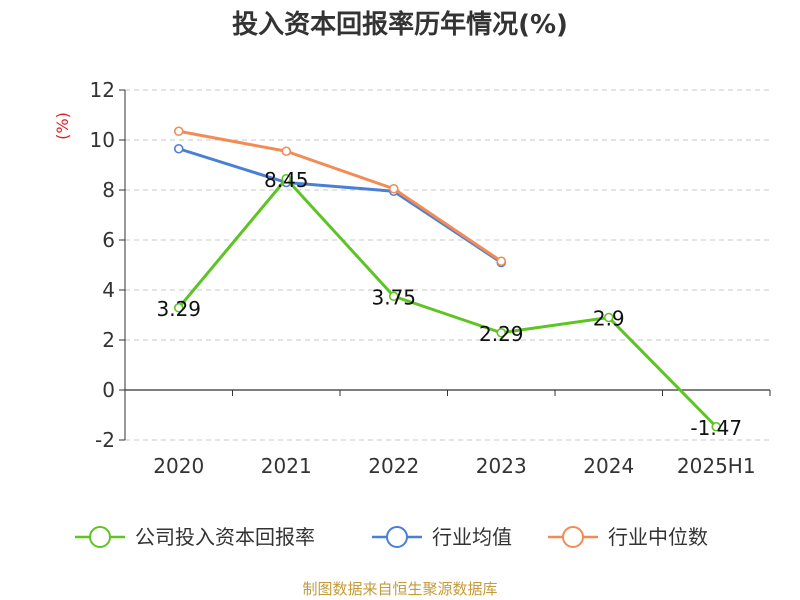 The image size is (800, 600). What do you see at coordinates (472, 537) in the screenshot?
I see `legend-label: 行业均值` at bounding box center [472, 537].